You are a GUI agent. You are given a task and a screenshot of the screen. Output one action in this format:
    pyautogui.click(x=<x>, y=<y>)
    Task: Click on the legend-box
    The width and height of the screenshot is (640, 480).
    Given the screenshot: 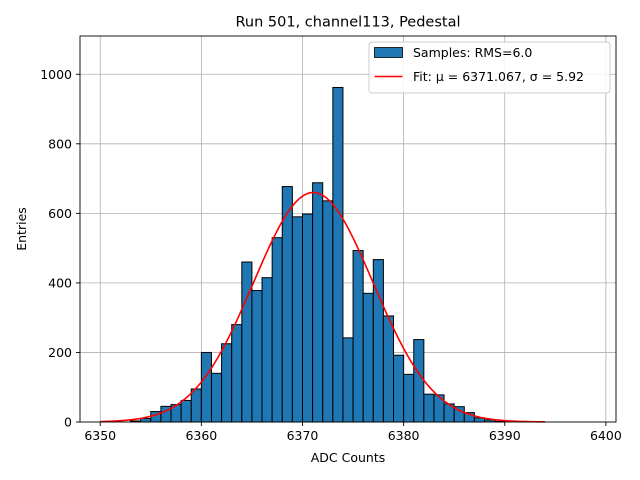 What is the action you would take?
    pyautogui.click(x=489, y=67)
    